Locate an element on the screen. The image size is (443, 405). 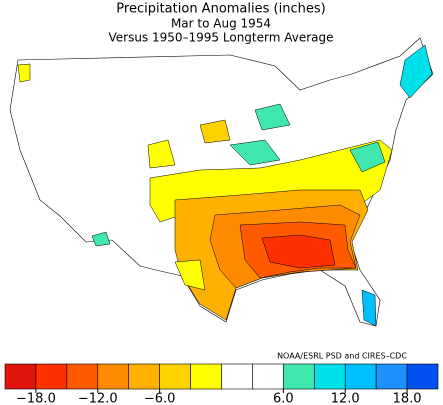
colorbar: −18.0 −12.0 −6.0 6.0 12.0 18.0 is located at coordinates (221, 384).